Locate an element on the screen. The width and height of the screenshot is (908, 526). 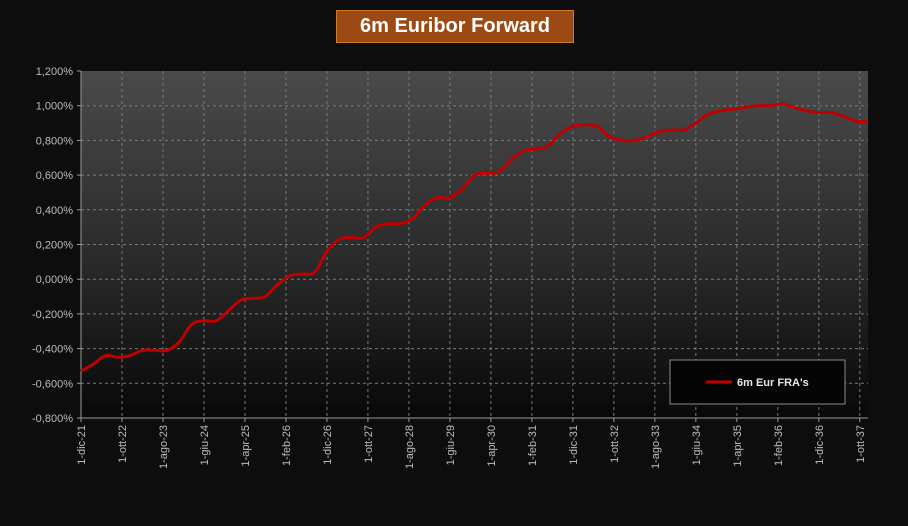
y-tick-label: 0,000% is located at coordinates (55, 280).